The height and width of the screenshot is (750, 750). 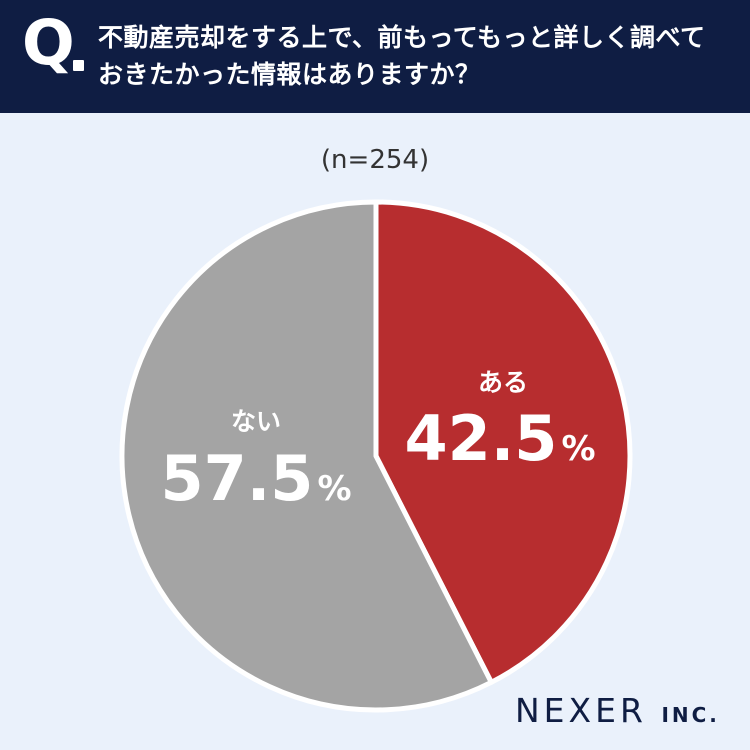 What do you see at coordinates (377, 441) in the screenshot?
I see `pie-labels: ある 42.5 % ない 57.5%` at bounding box center [377, 441].